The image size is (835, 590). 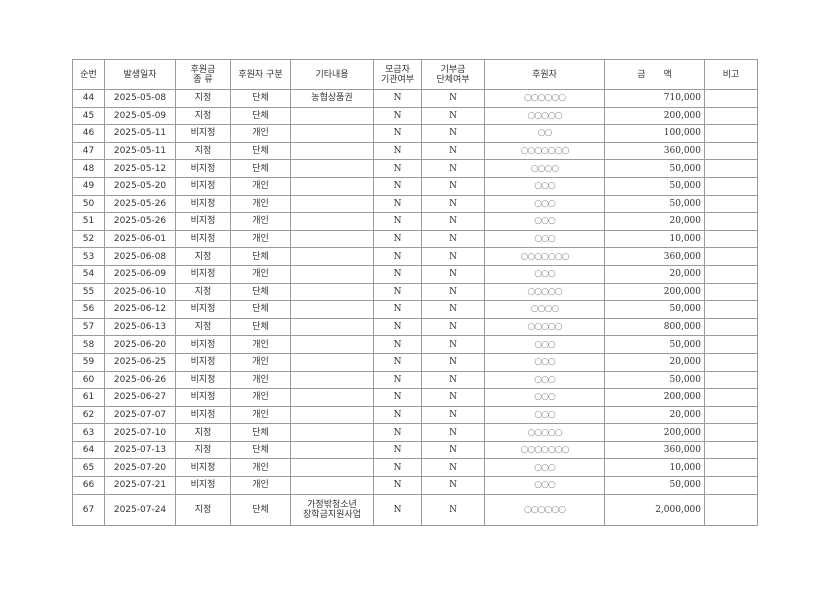 I want to click on header-amount: 금 액, so click(x=654, y=74).